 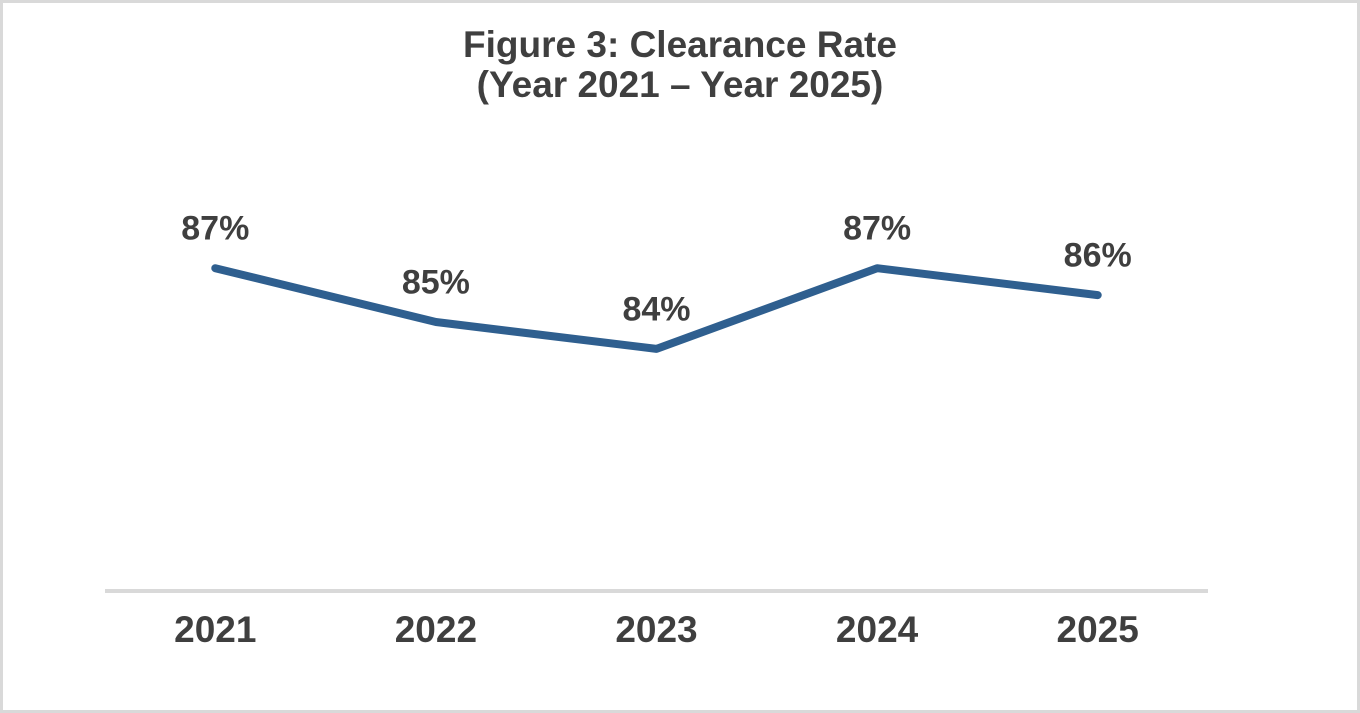 What do you see at coordinates (1097, 629) in the screenshot?
I see `x-axis-label-2025: 2025` at bounding box center [1097, 629].